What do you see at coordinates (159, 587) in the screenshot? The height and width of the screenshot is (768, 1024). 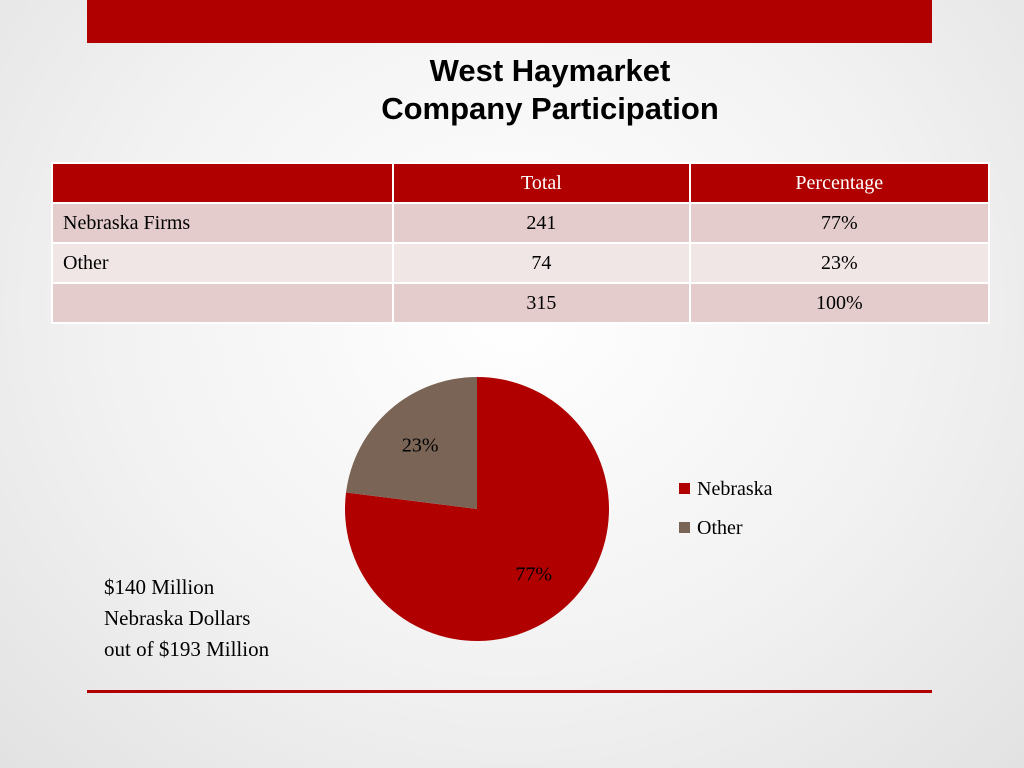 I see `funding-note-line1: $140 Million` at bounding box center [159, 587].